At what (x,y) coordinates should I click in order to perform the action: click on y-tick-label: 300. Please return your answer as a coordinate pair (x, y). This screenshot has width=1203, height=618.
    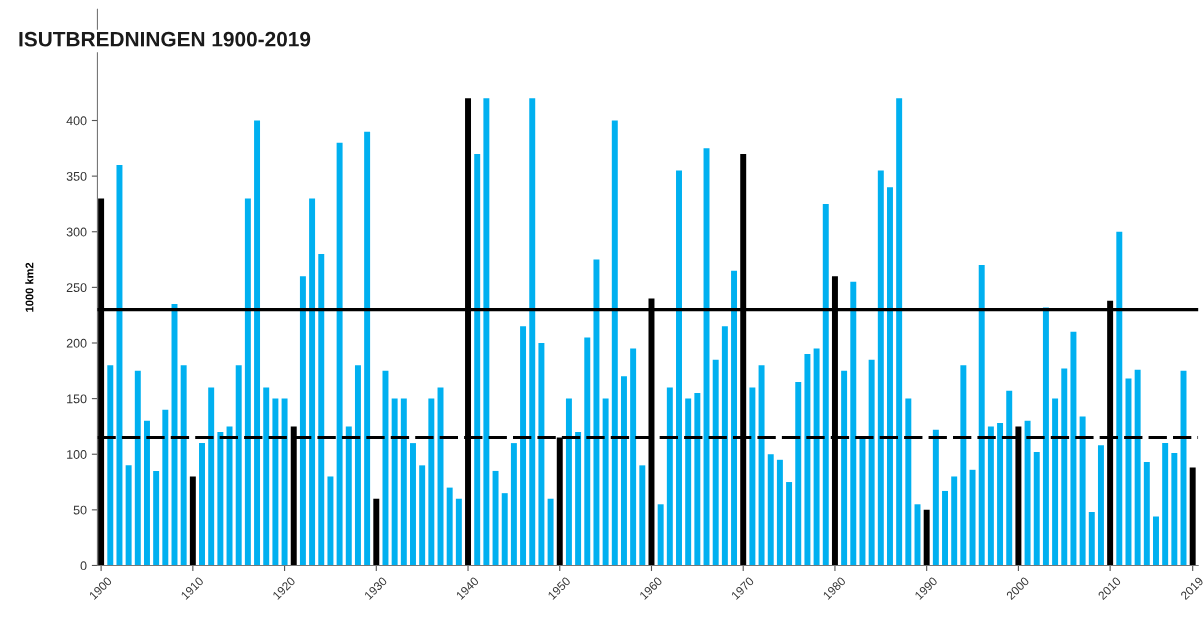
    Looking at the image, I should click on (76, 232).